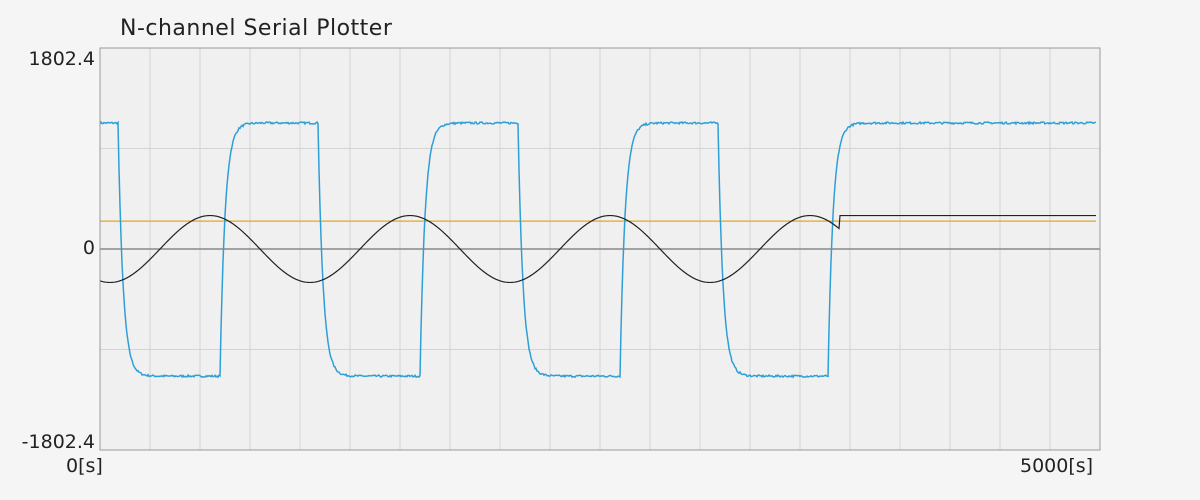  What do you see at coordinates (61, 59) in the screenshot?
I see `y-tick-label-max: 1802.4` at bounding box center [61, 59].